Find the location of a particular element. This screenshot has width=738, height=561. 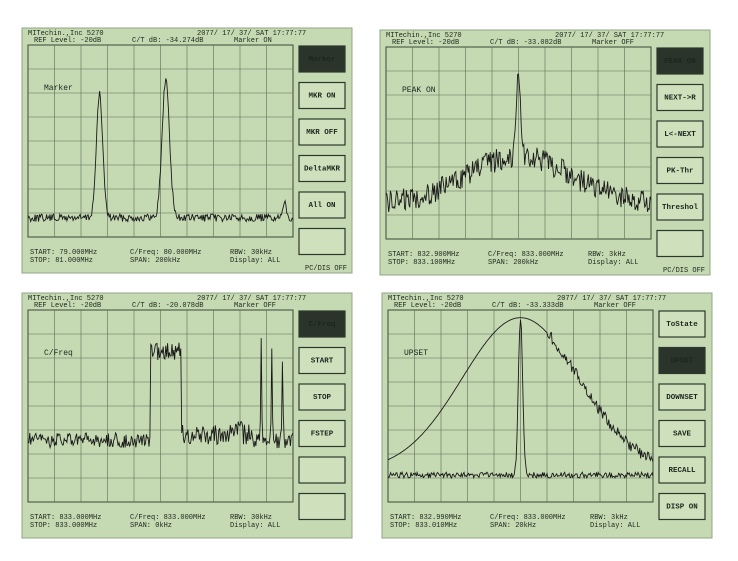

softkey-label: NEXT->R is located at coordinates (680, 98).